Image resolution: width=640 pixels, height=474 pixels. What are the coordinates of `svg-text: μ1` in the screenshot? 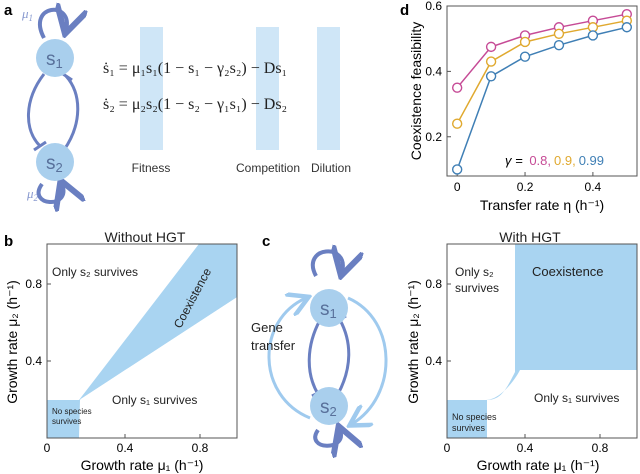 It's located at (27, 14).